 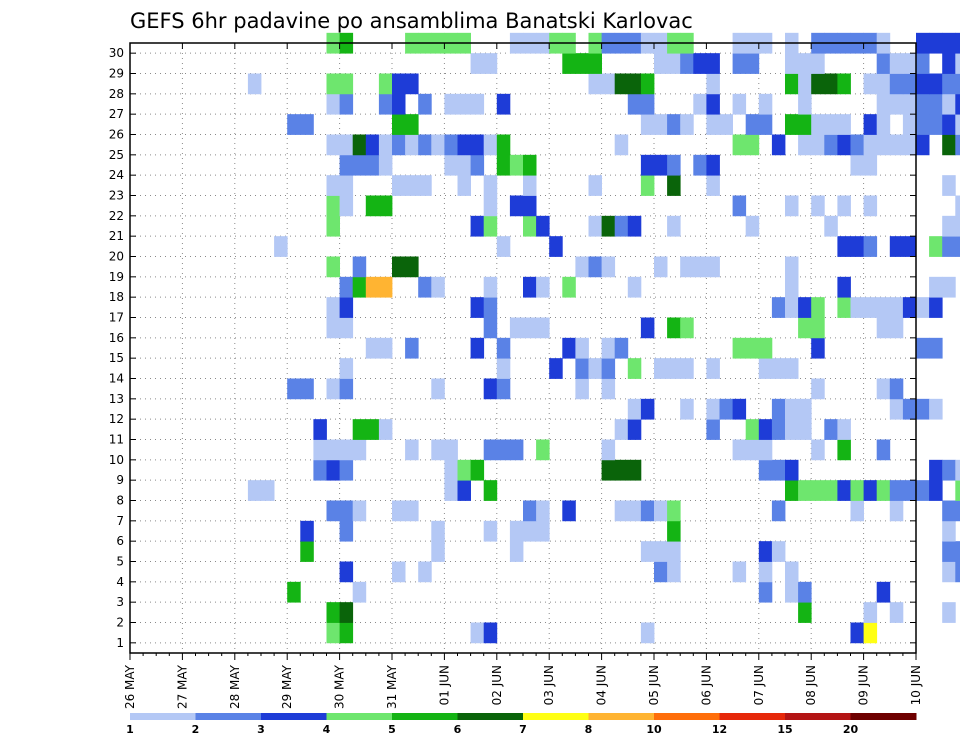 I want to click on y-tick-label: 7, so click(x=120, y=521).